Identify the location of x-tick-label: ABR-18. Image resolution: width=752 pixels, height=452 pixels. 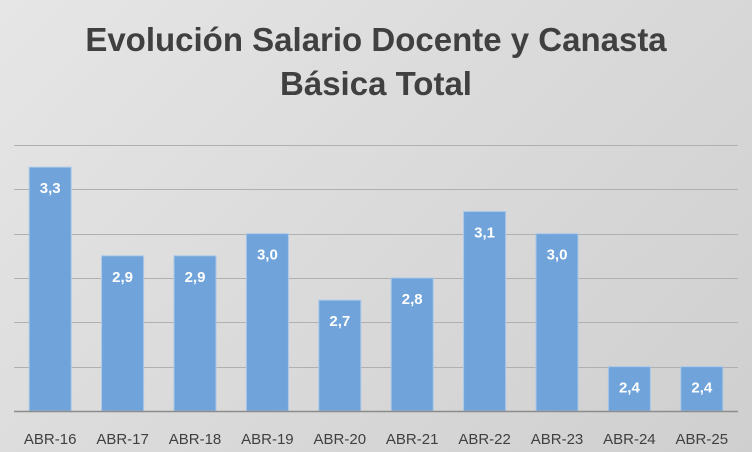
(195, 439).